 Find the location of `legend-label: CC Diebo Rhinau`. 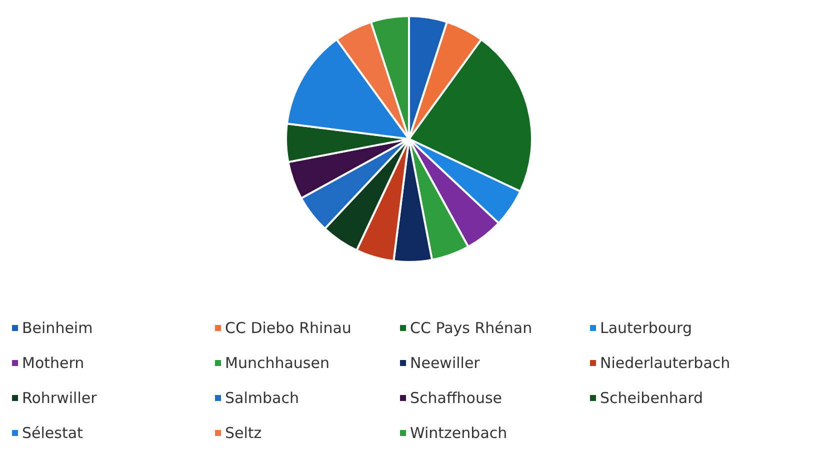

legend-label: CC Diebo Rhinau is located at coordinates (288, 328).